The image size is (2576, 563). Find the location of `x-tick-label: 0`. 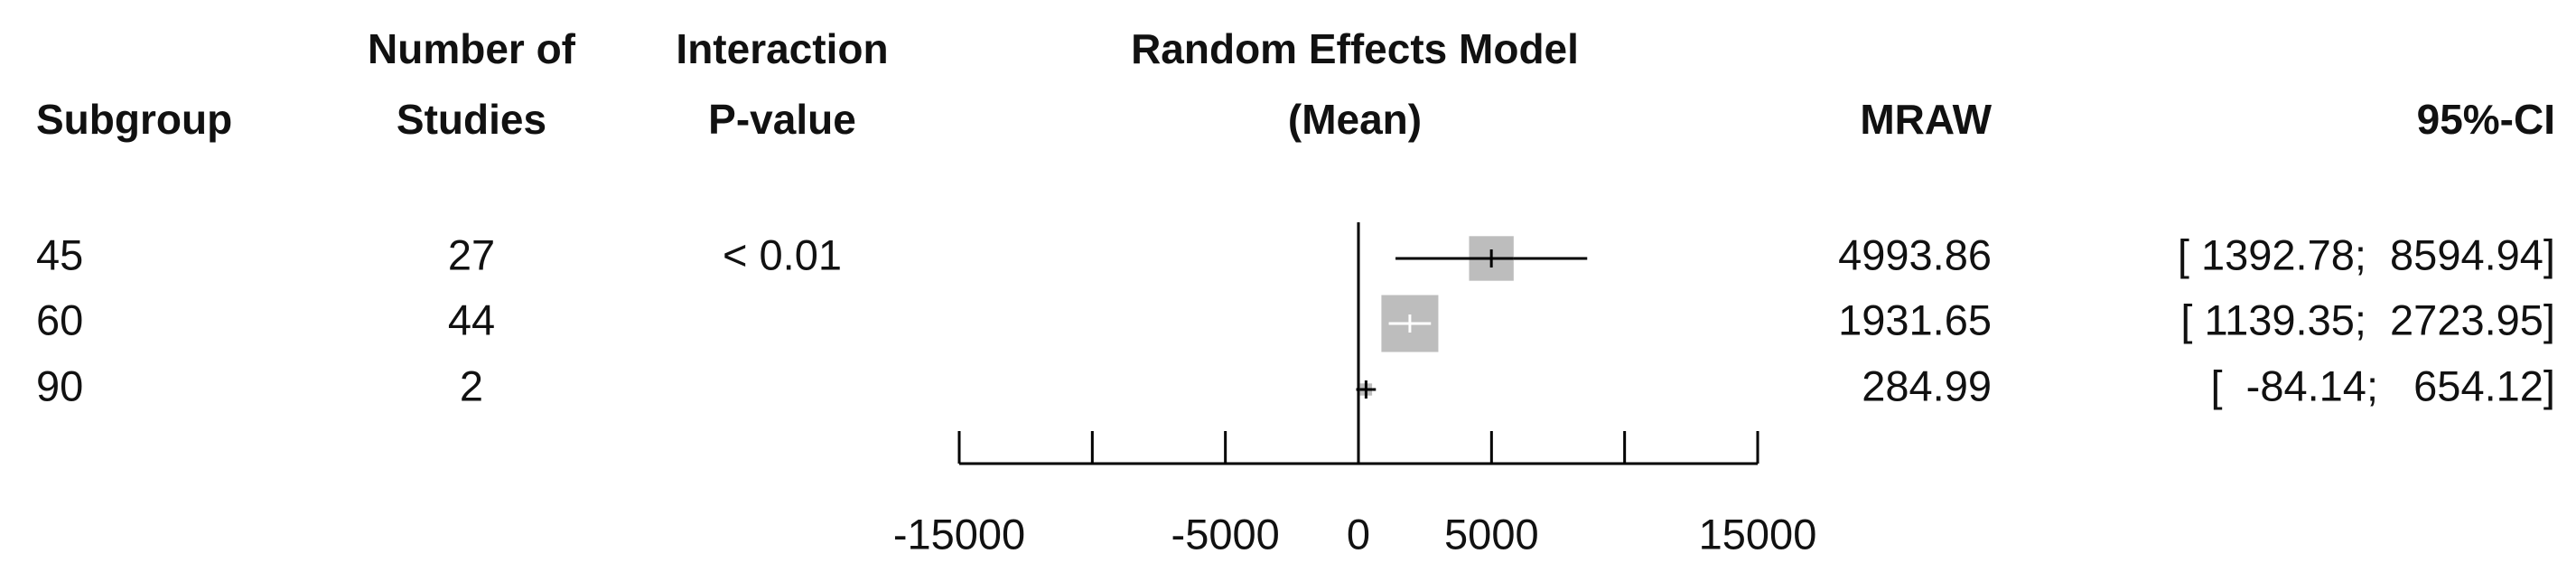

x-tick-label: 0 is located at coordinates (1358, 534).